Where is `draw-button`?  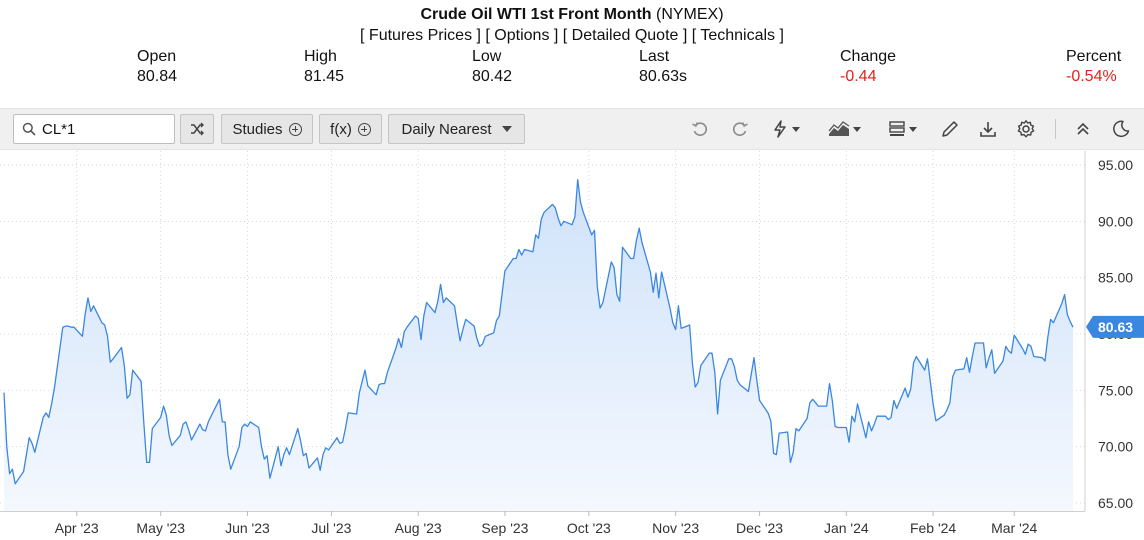
draw-button is located at coordinates (950, 129).